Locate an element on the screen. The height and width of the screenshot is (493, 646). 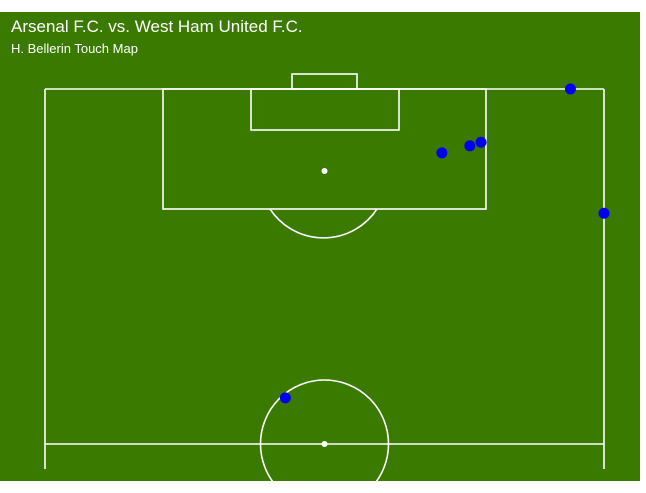
chart-subtitle: H. Bellerin Touch Map is located at coordinates (74, 48).